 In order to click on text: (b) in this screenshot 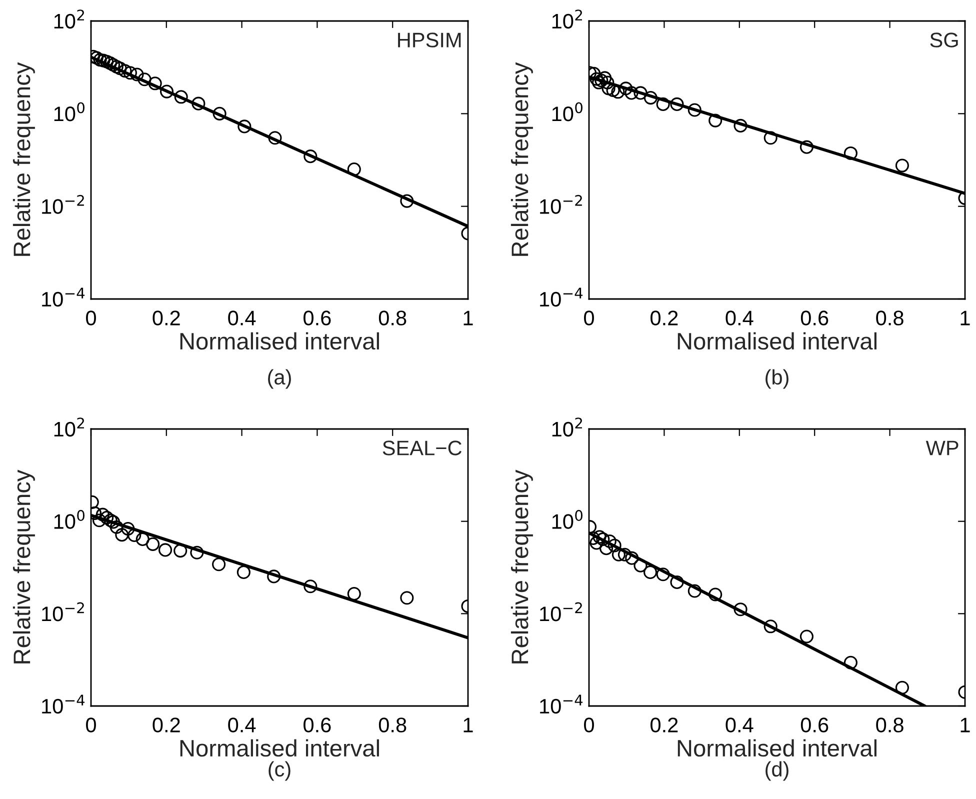, I will do `click(777, 379)`.